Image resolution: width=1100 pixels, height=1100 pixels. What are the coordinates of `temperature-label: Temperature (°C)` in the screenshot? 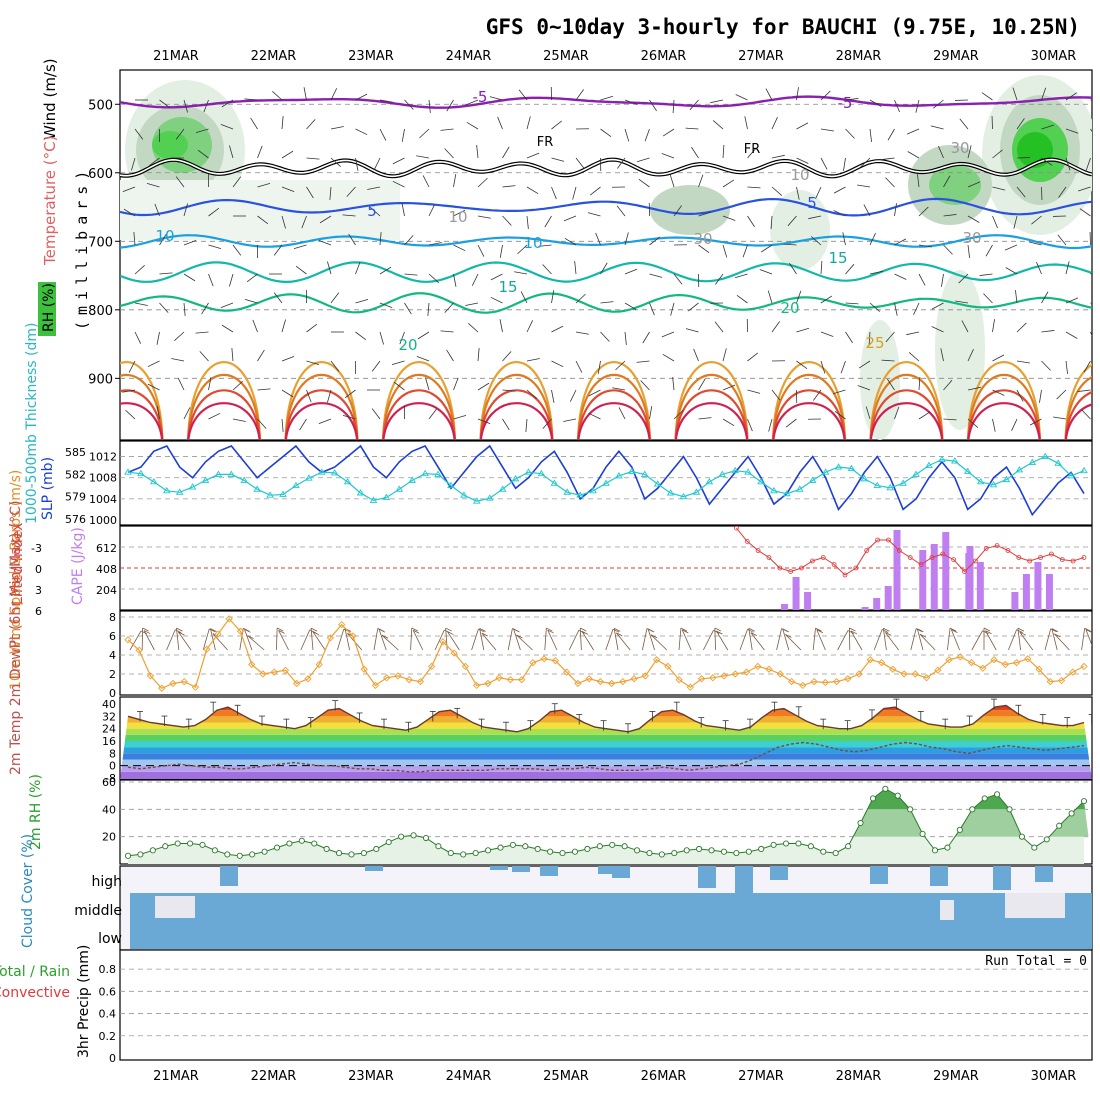 It's located at (50, 201).